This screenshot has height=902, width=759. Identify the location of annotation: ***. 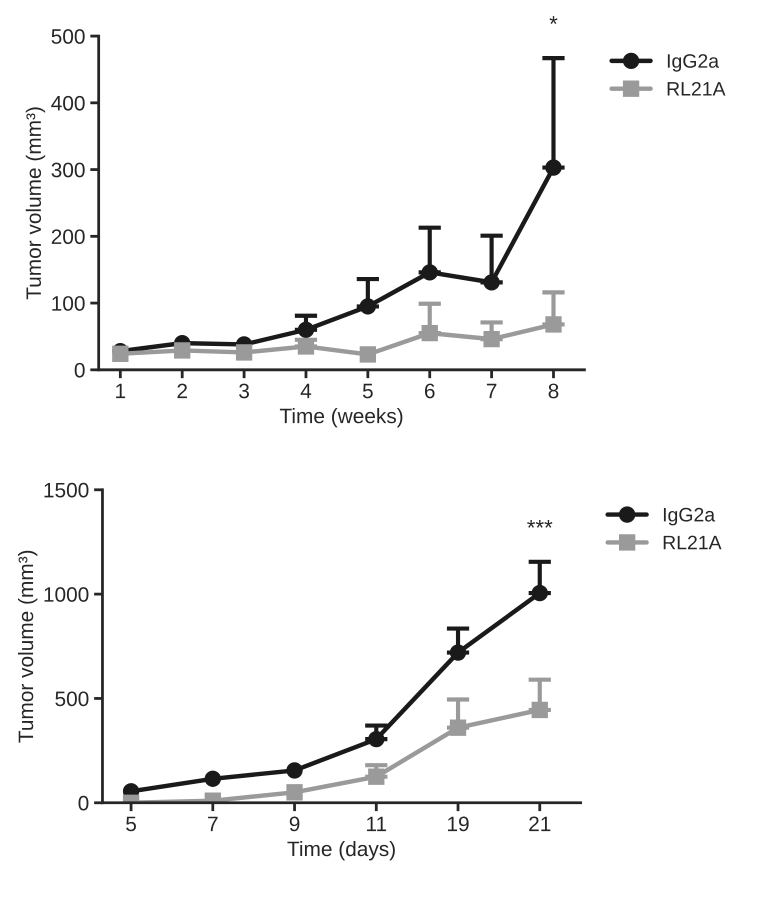
(539, 524).